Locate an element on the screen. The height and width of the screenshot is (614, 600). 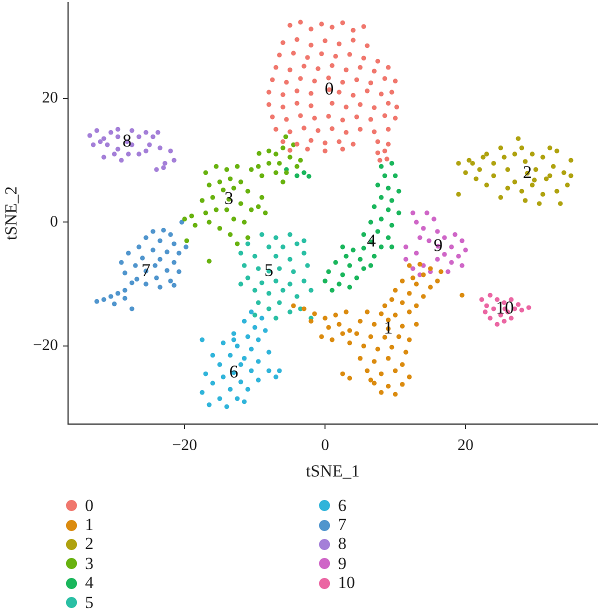
legend-label: 7 is located at coordinates (342, 525).